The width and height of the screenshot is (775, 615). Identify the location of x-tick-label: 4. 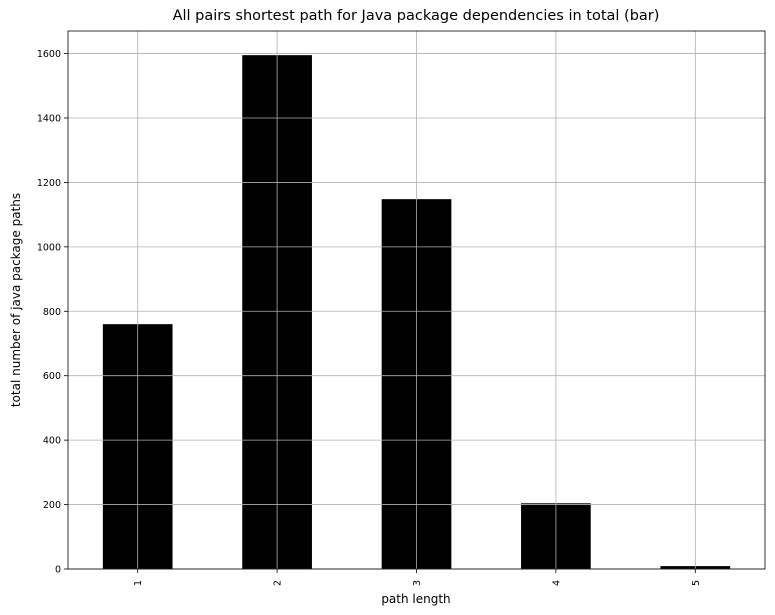
(556, 583).